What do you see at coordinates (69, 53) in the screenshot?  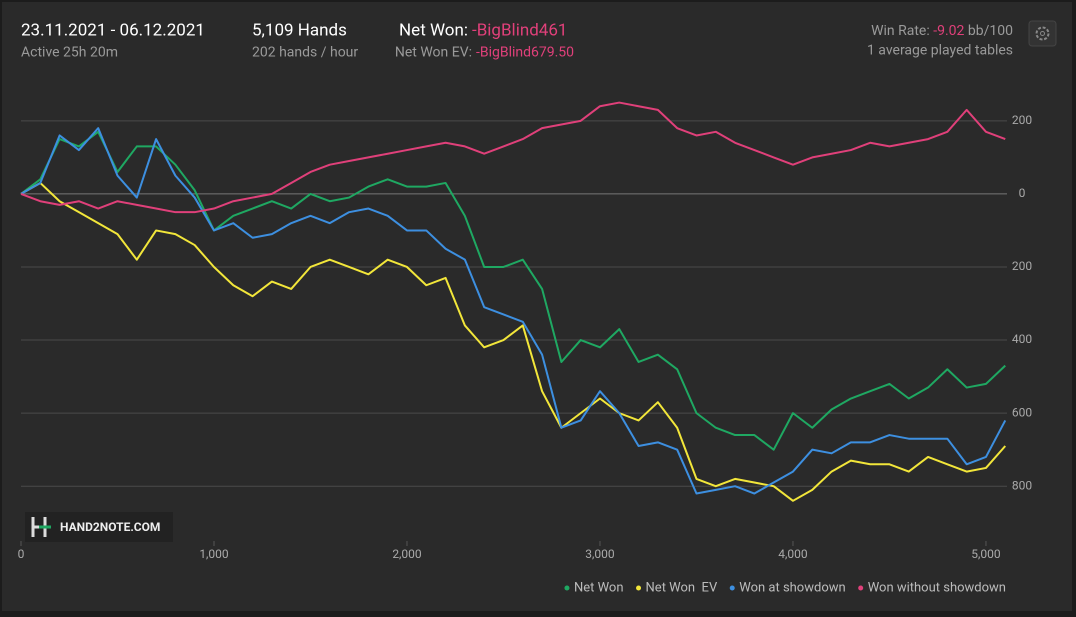 I see `active: Active 25h 20m` at bounding box center [69, 53].